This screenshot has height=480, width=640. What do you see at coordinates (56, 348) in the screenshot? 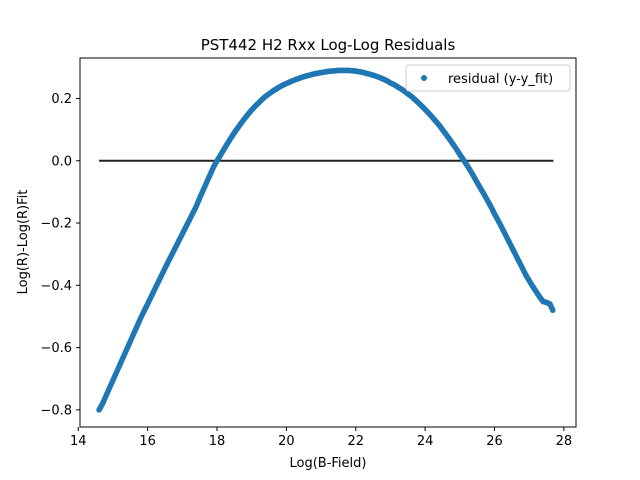
I see `y-tick-label: −0.6` at bounding box center [56, 348].